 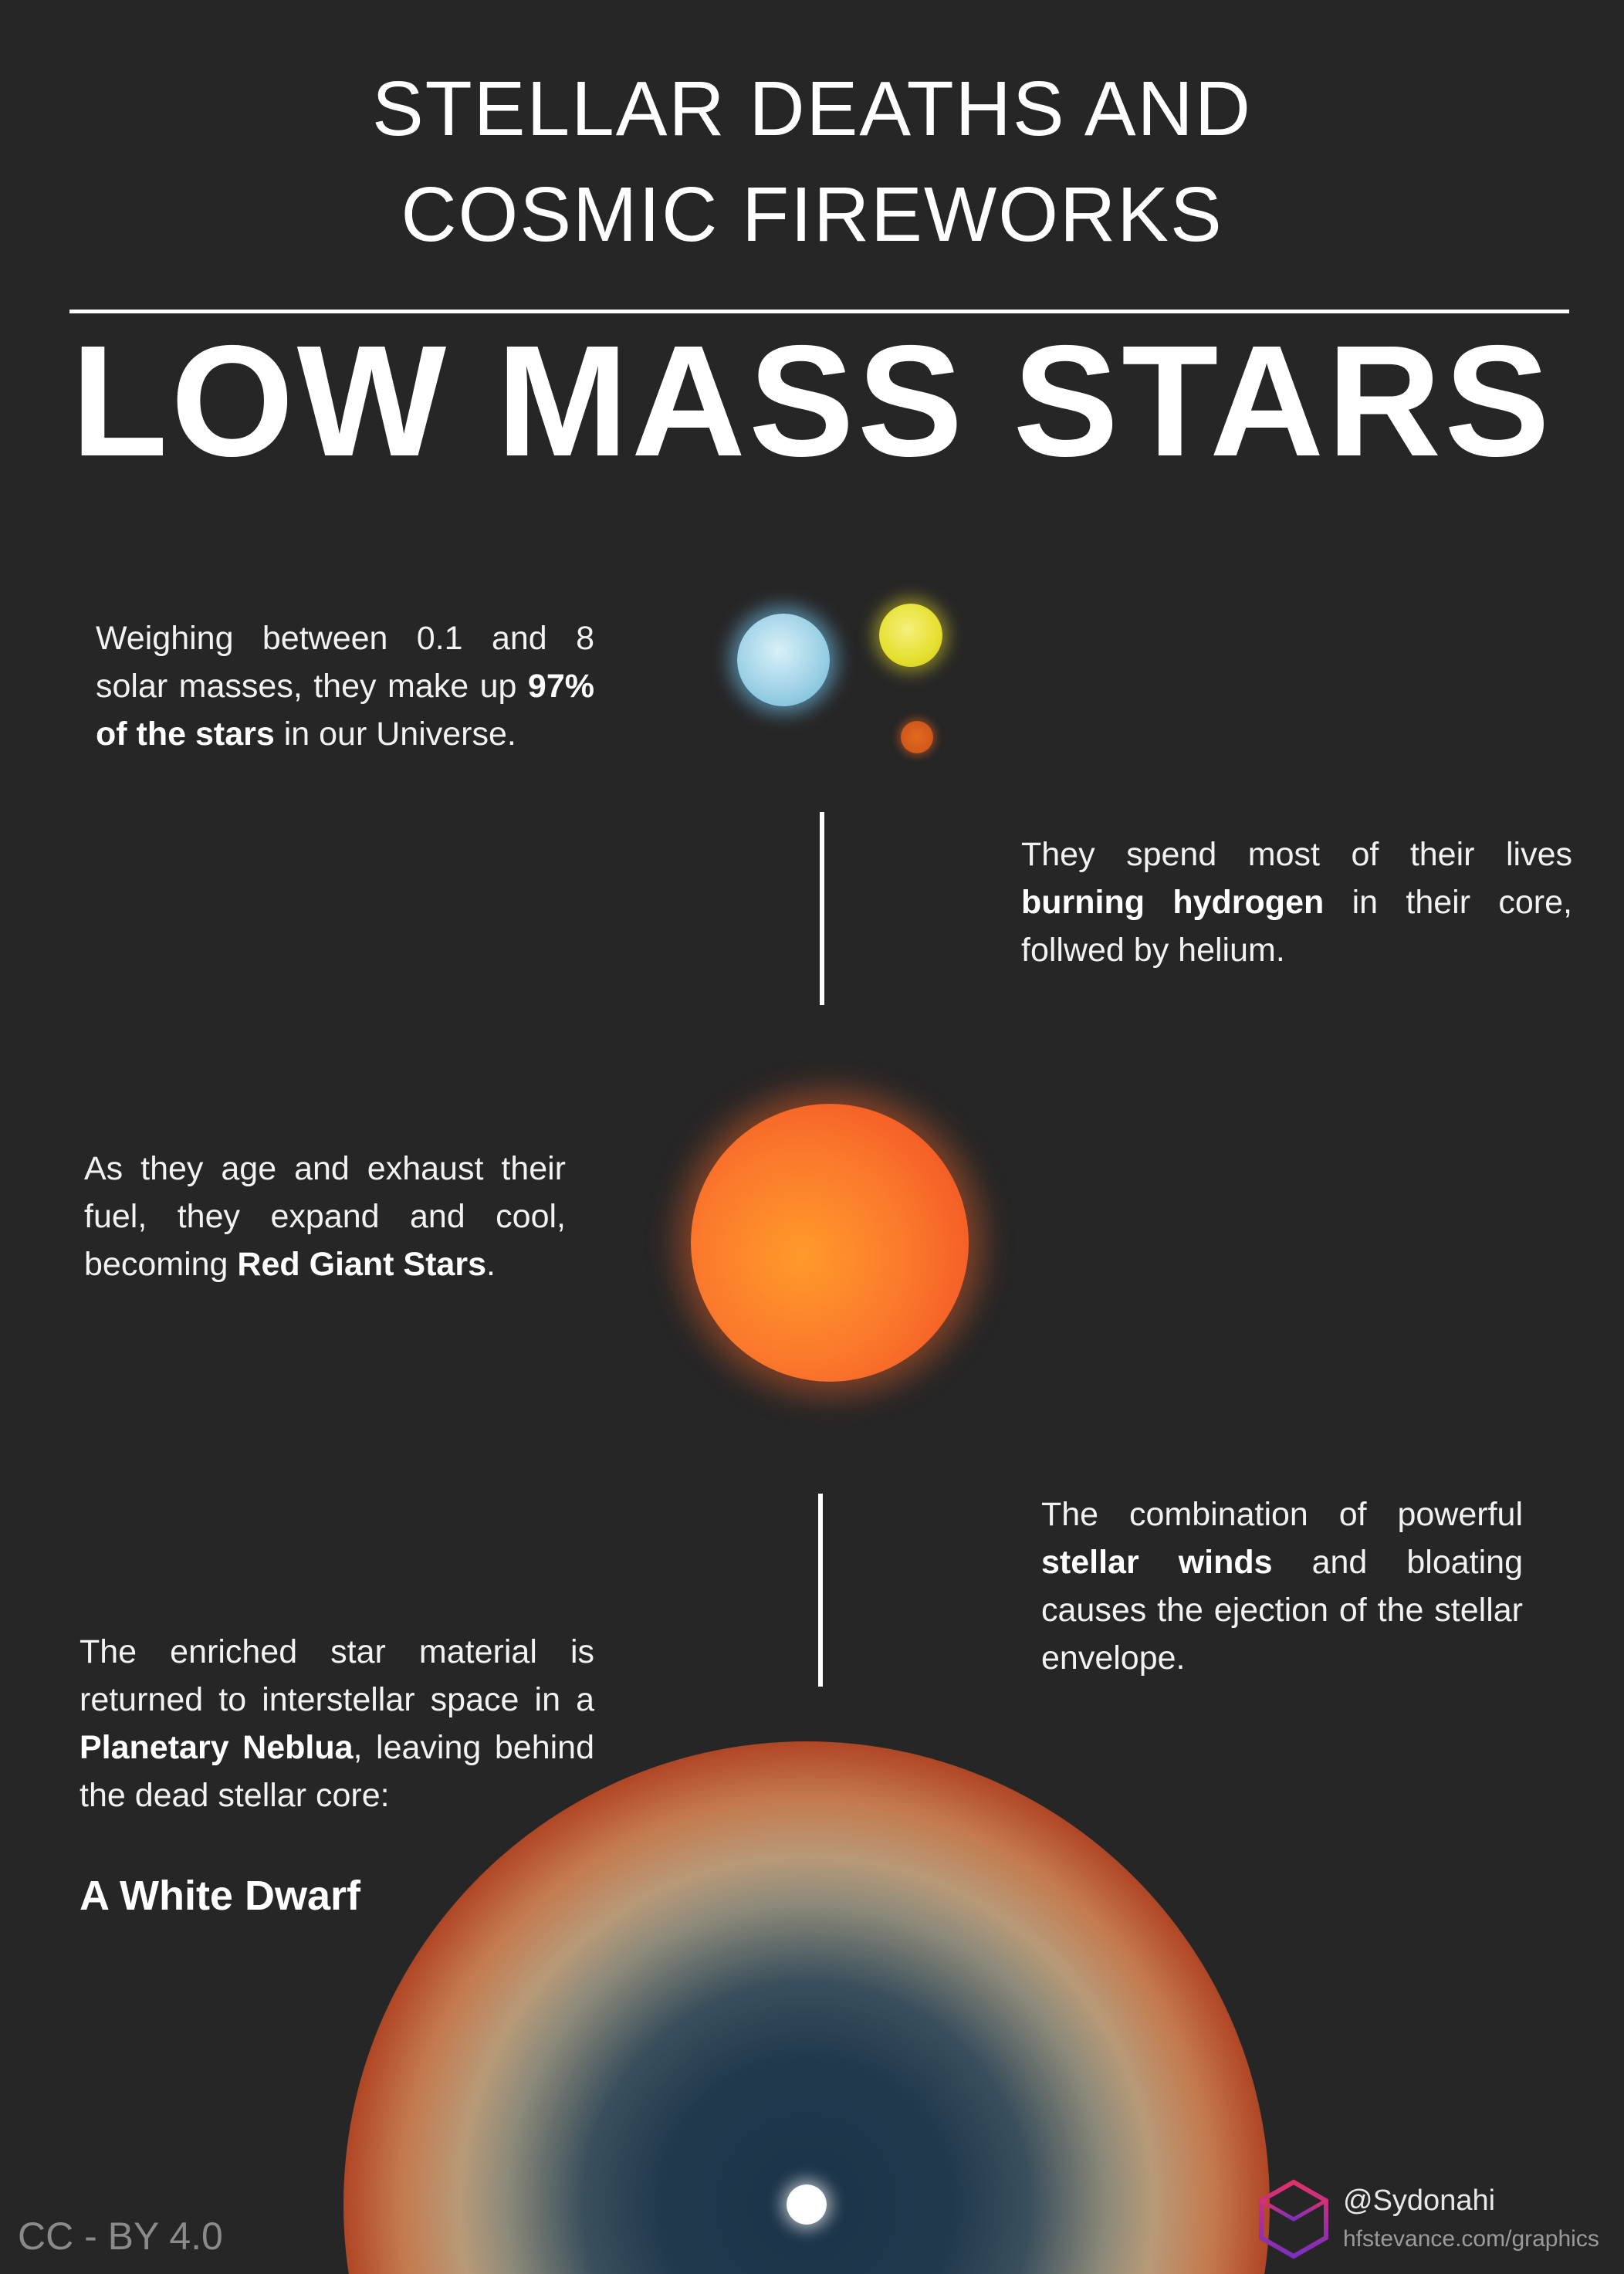 I want to click on license: CC - BY 4.0, so click(x=121, y=2236).